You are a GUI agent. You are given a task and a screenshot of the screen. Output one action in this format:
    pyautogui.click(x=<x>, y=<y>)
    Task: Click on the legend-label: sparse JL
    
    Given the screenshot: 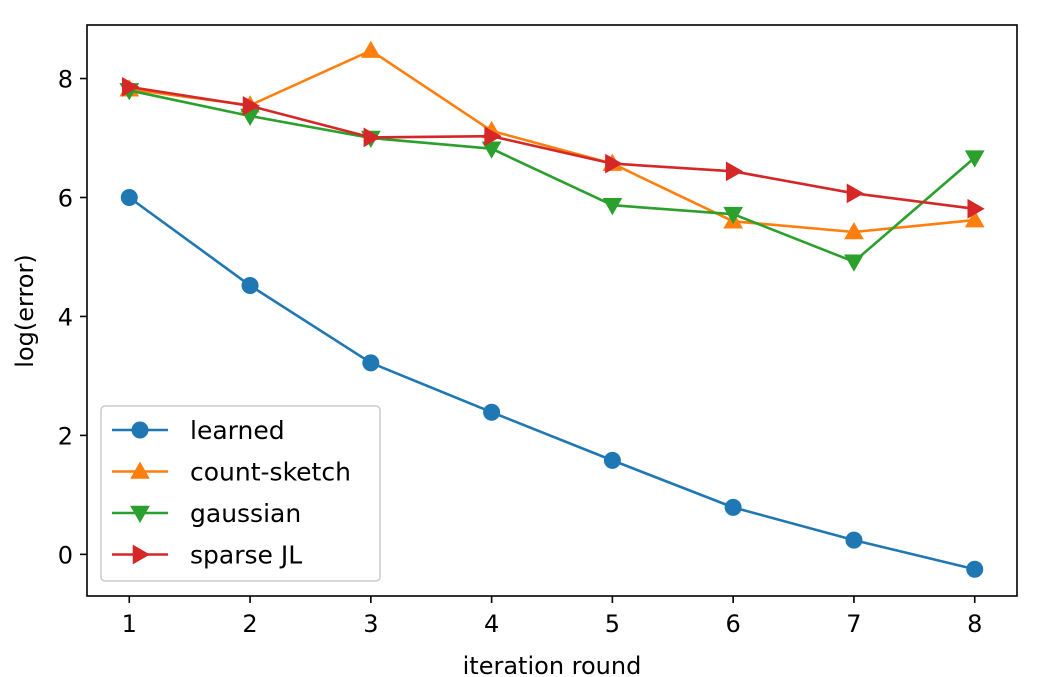 What is the action you would take?
    pyautogui.click(x=246, y=555)
    